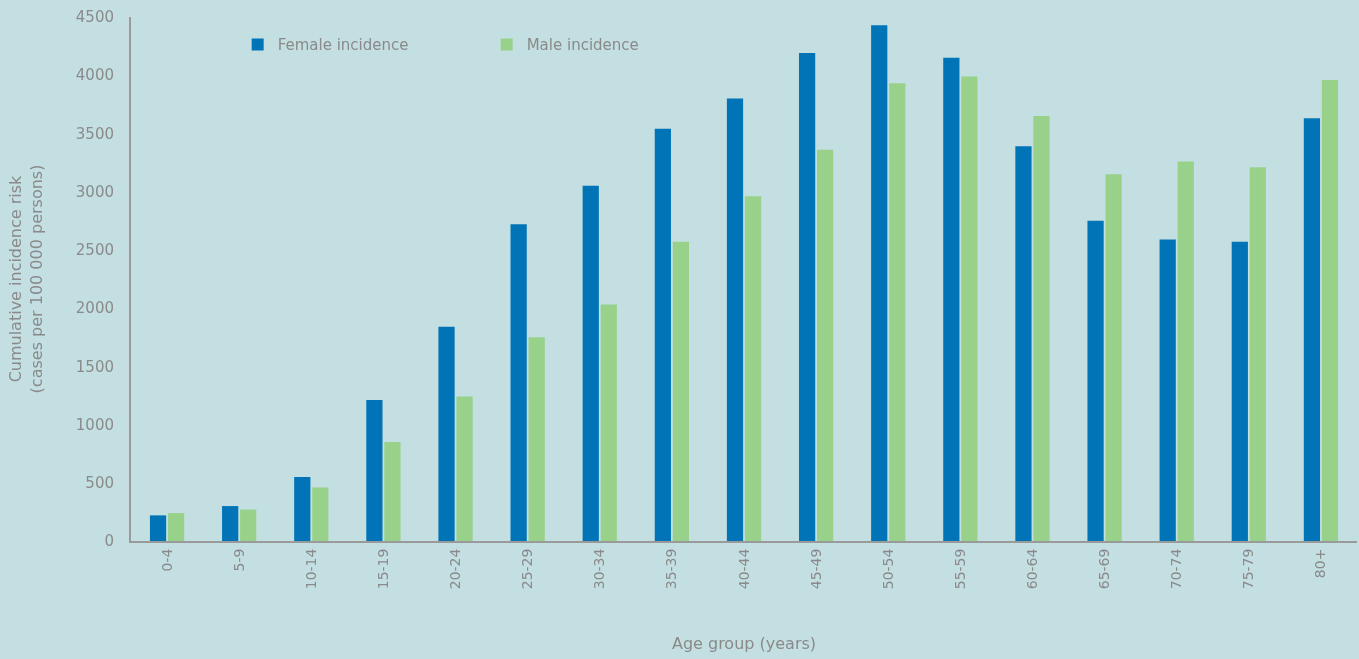 This screenshot has width=1359, height=659. I want to click on legend-label: Male incidence, so click(582, 45).